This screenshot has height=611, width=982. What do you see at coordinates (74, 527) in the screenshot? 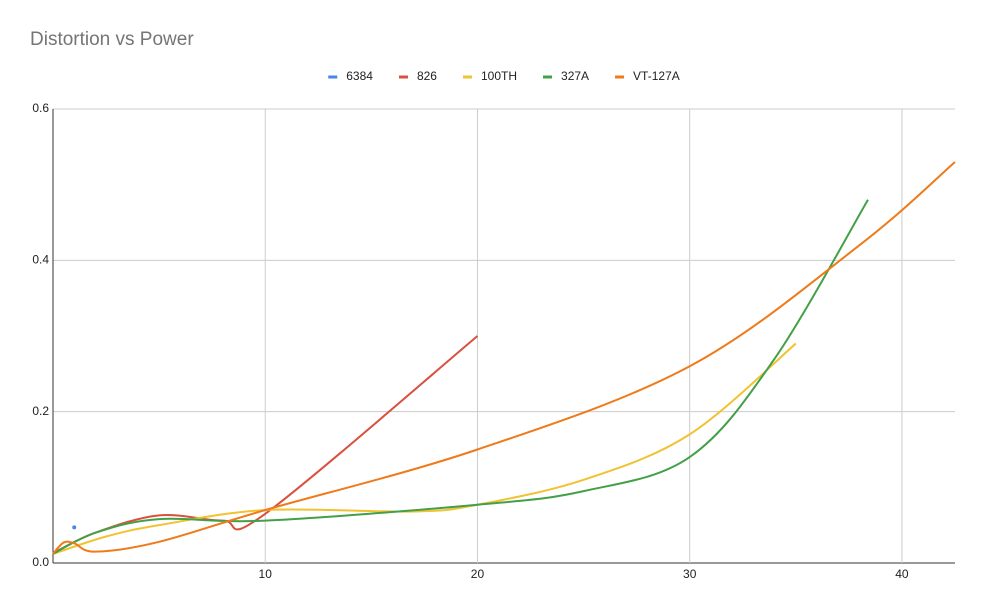
I see `data-point` at bounding box center [74, 527].